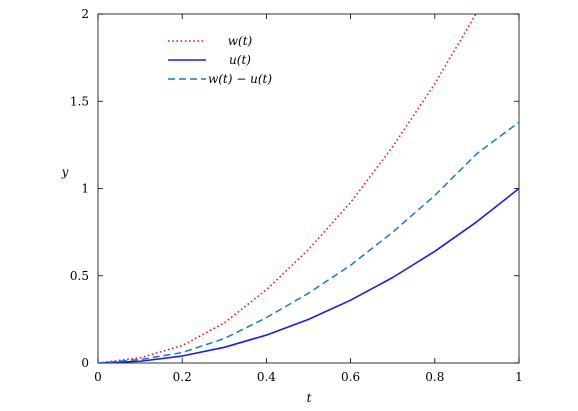  What do you see at coordinates (85, 363) in the screenshot?
I see `y-tick-label: 0` at bounding box center [85, 363].